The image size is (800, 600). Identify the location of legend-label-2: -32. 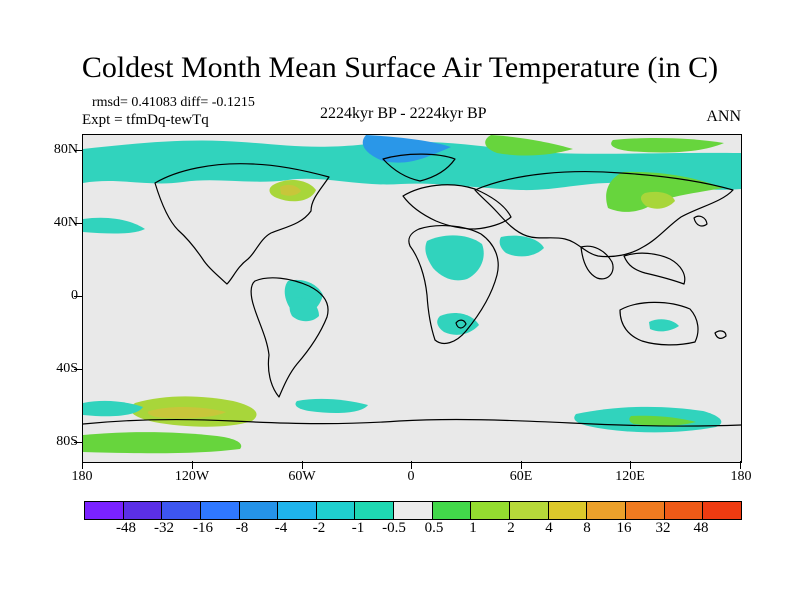
(164, 528).